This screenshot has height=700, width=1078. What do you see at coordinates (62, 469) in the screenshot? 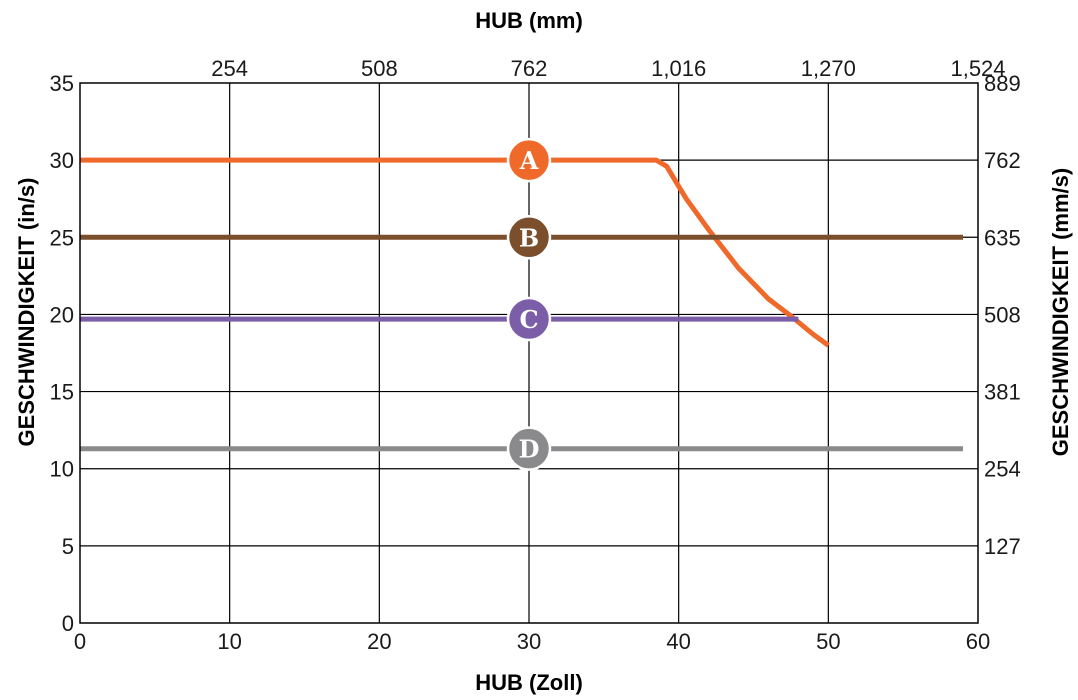
I see `y-tick-label: 10` at bounding box center [62, 469].